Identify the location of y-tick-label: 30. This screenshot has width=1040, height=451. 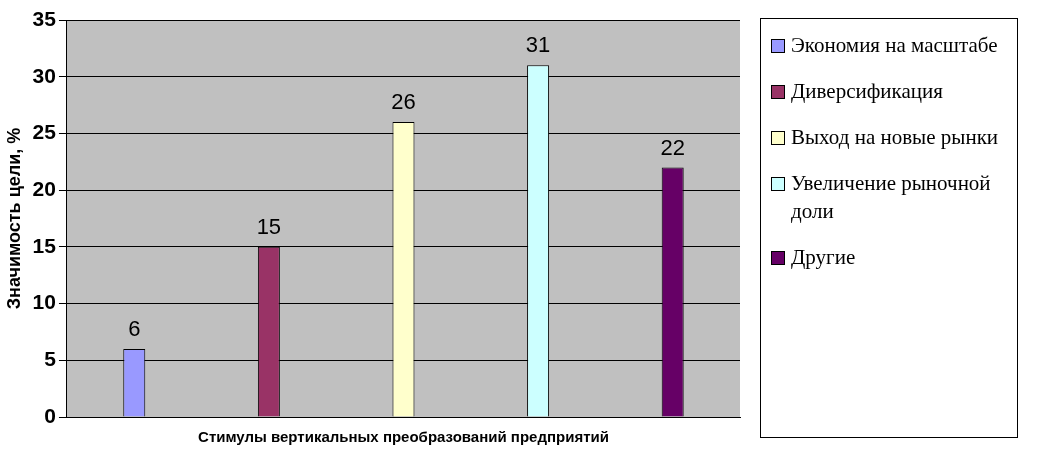
(44, 75).